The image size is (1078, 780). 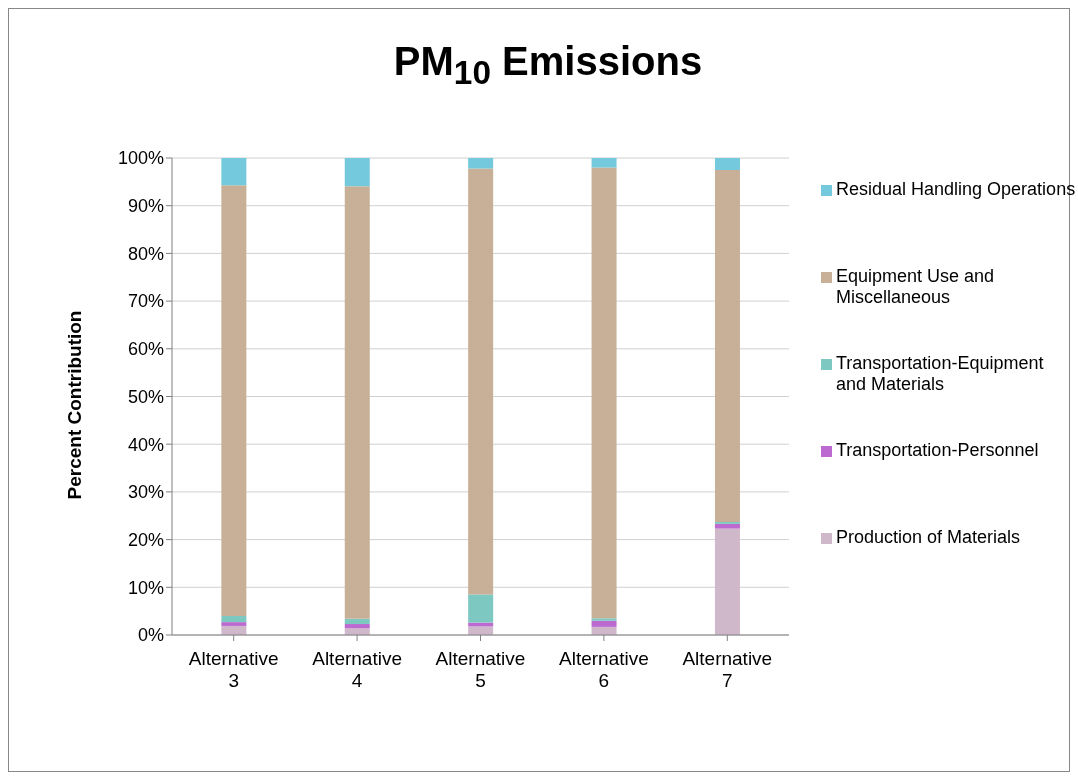 What do you see at coordinates (145, 206) in the screenshot?
I see `y-tick-label: 90%` at bounding box center [145, 206].